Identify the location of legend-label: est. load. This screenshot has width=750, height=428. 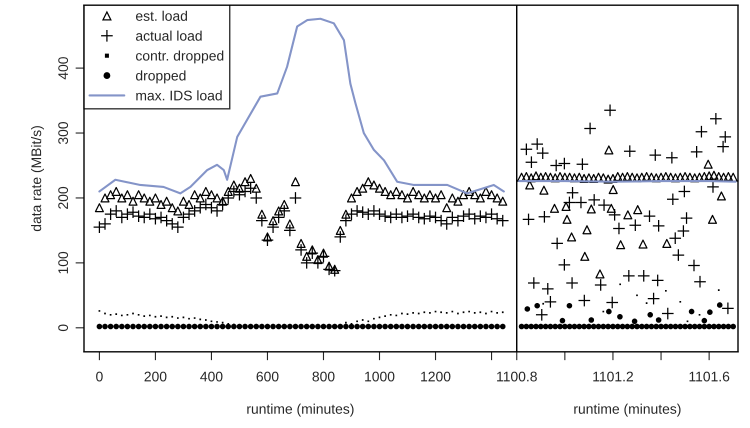
(161, 15).